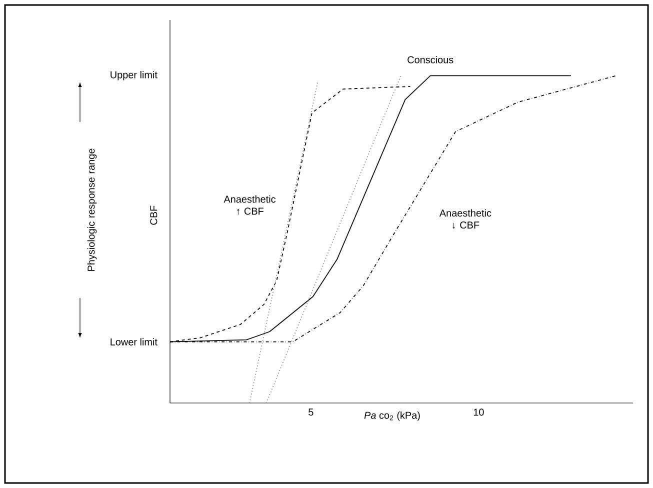 This screenshot has width=653, height=488. What do you see at coordinates (465, 219) in the screenshot?
I see `text: Anaesthetic ↓ CBF` at bounding box center [465, 219].